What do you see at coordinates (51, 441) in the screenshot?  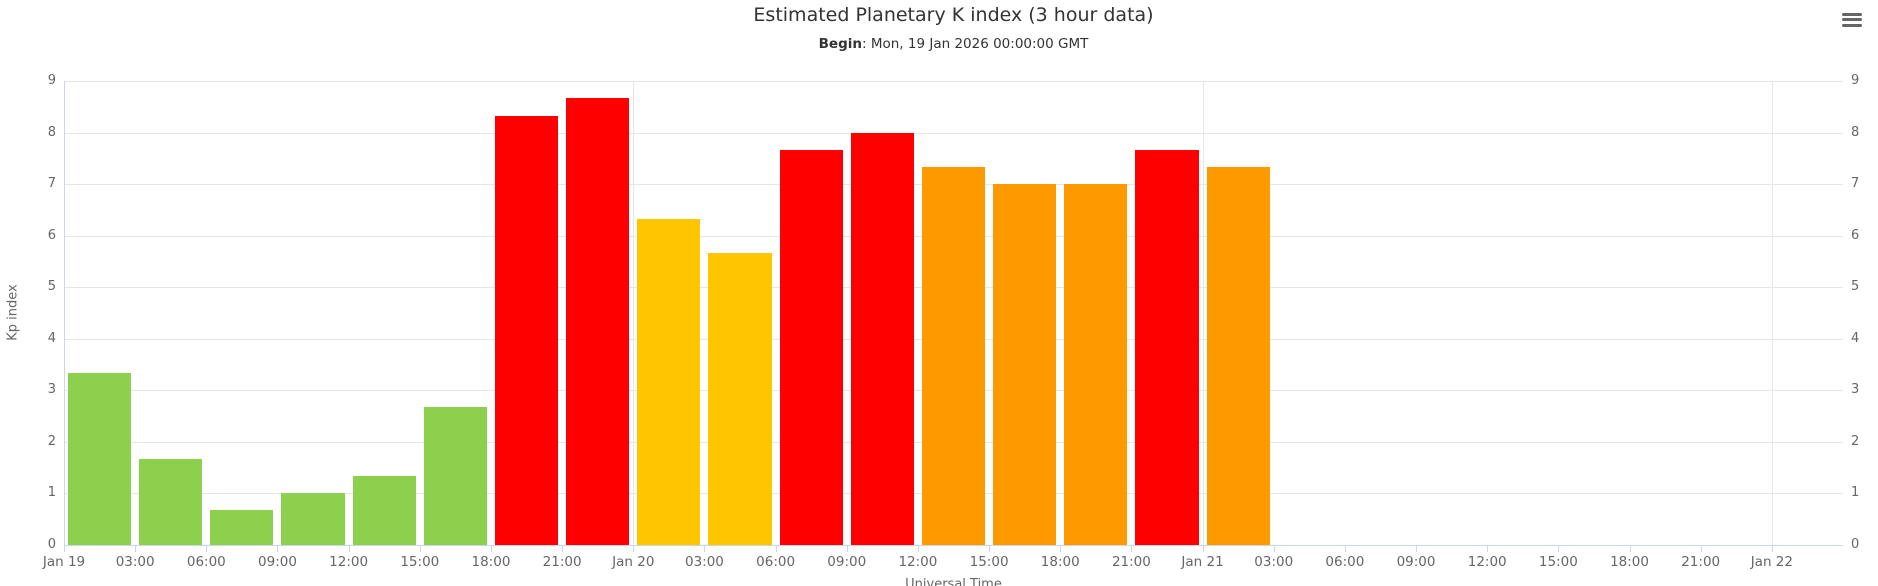 I see `y-axis-label-left: 2` at bounding box center [51, 441].